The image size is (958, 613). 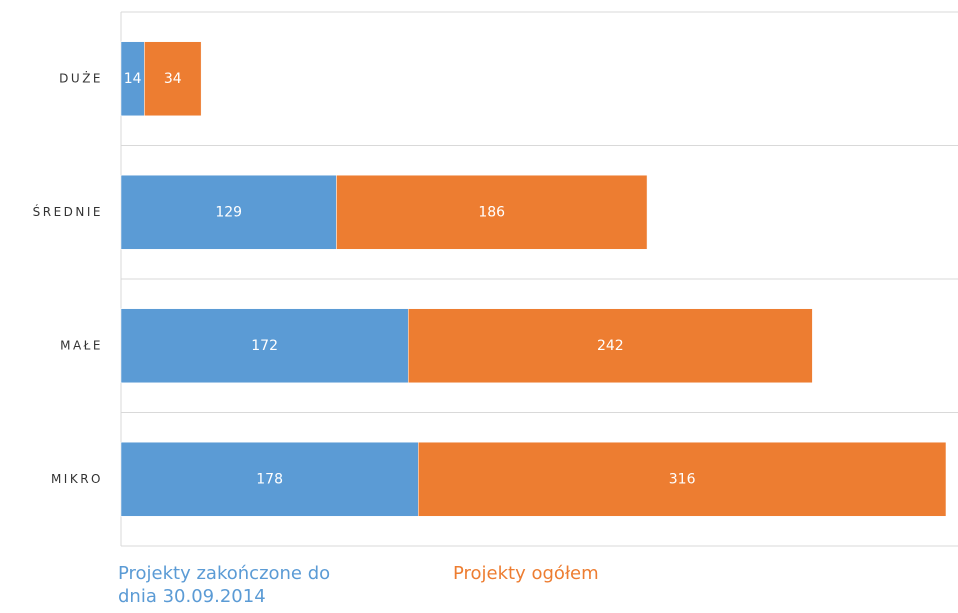 I want to click on data-label: 34, so click(x=173, y=79).